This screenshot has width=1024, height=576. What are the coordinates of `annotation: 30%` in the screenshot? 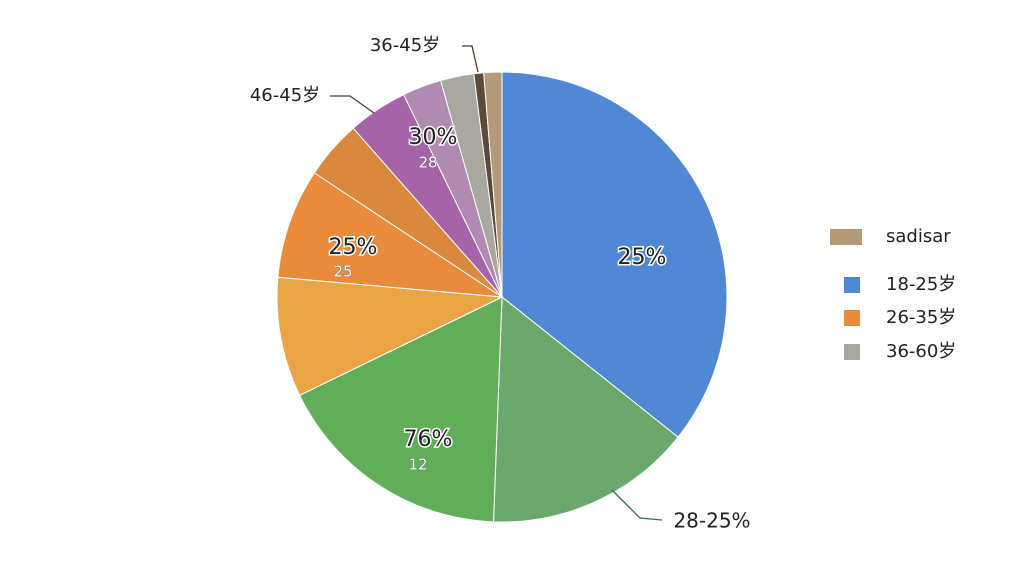 It's located at (433, 137).